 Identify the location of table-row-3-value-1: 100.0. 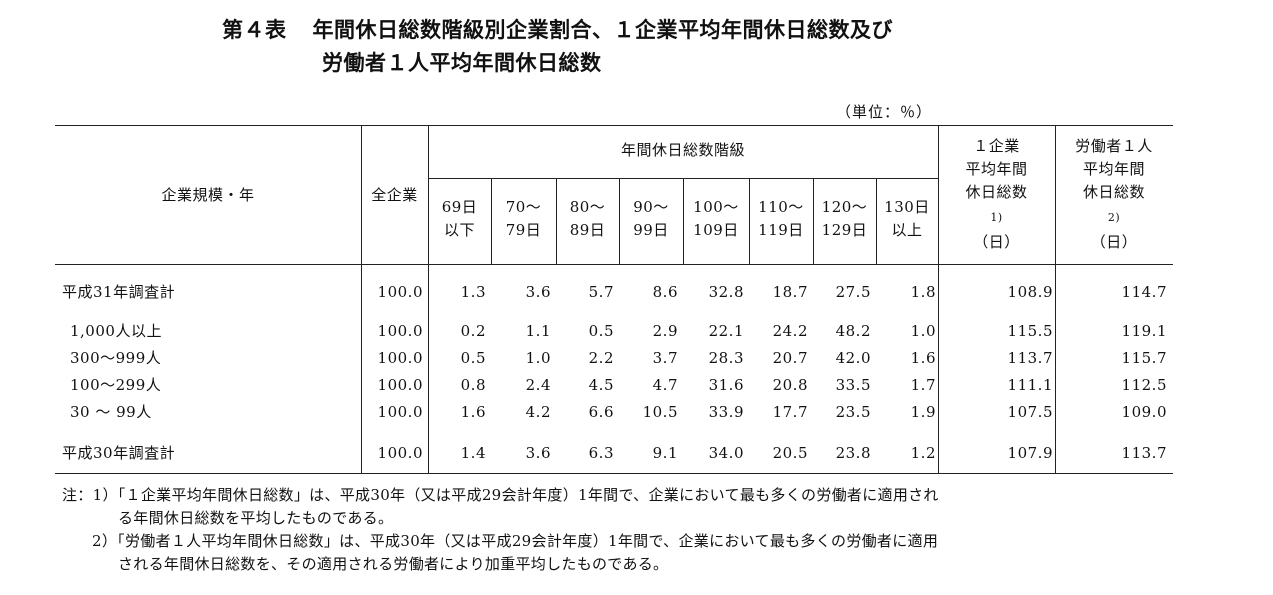
(400, 358).